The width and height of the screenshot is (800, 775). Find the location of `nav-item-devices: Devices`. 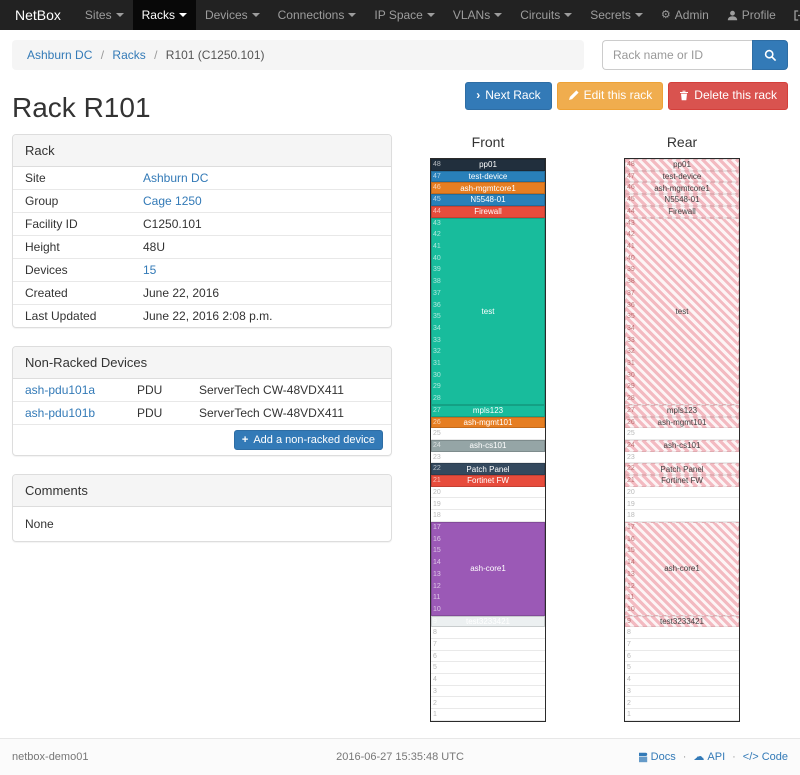

nav-item-devices: Devices is located at coordinates (232, 15).